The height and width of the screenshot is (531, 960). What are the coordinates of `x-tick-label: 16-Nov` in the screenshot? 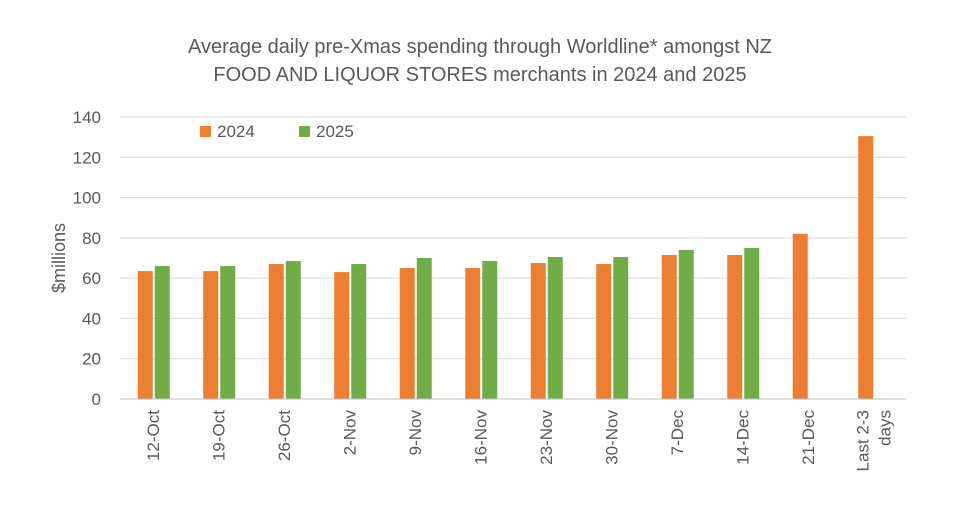 It's located at (480, 437).